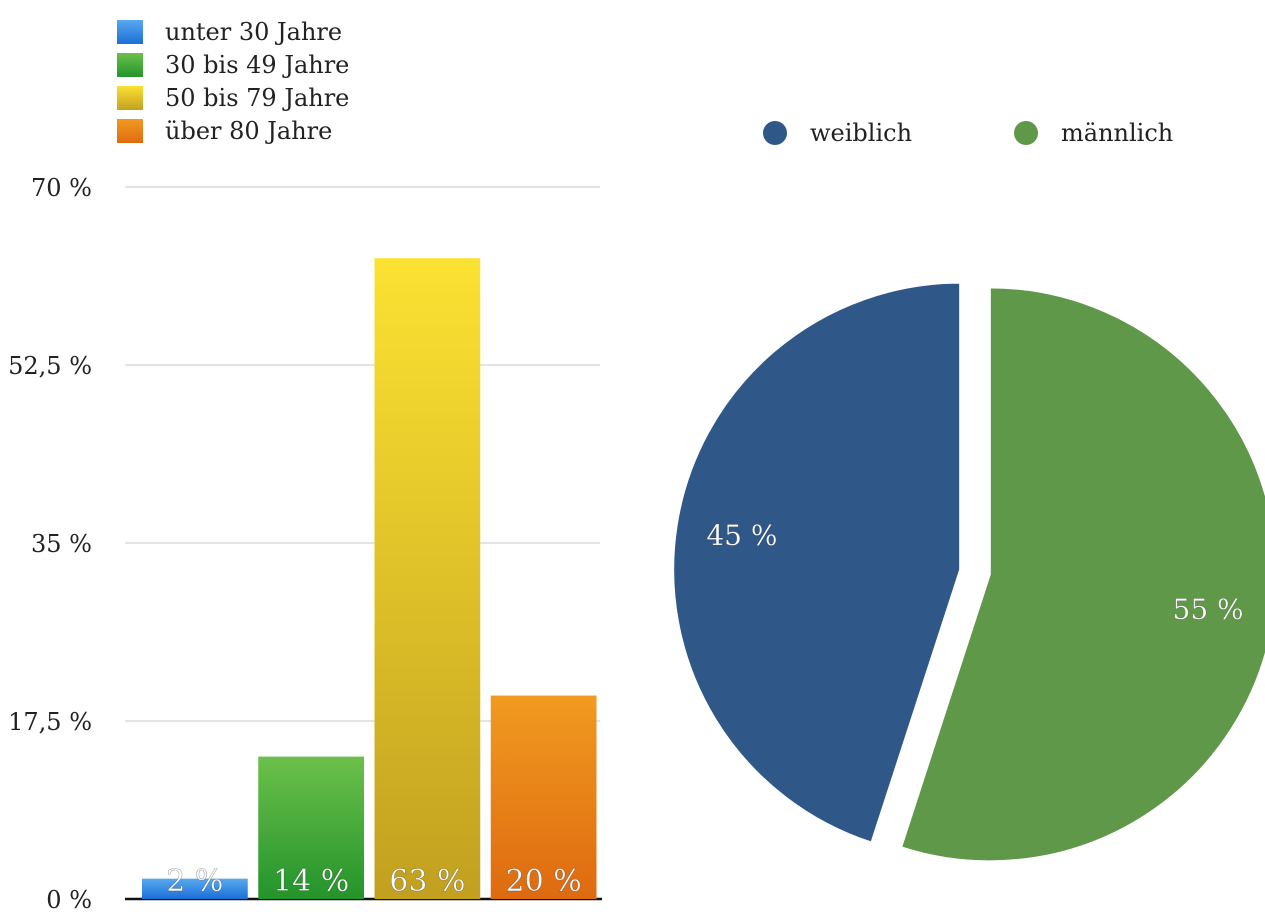  What do you see at coordinates (50, 366) in the screenshot?
I see `y-tick-label: 52,5 %` at bounding box center [50, 366].